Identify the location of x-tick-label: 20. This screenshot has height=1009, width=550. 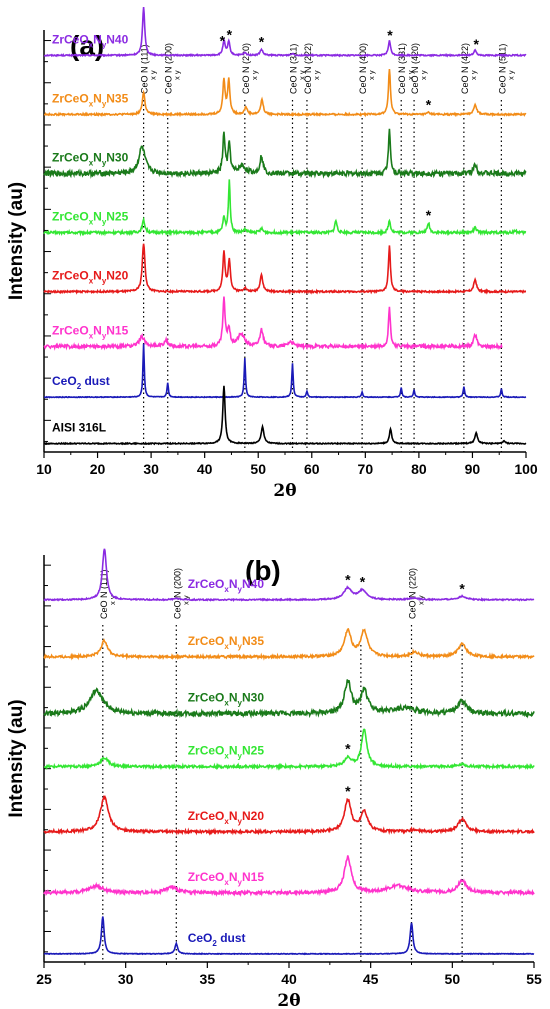
(98, 469).